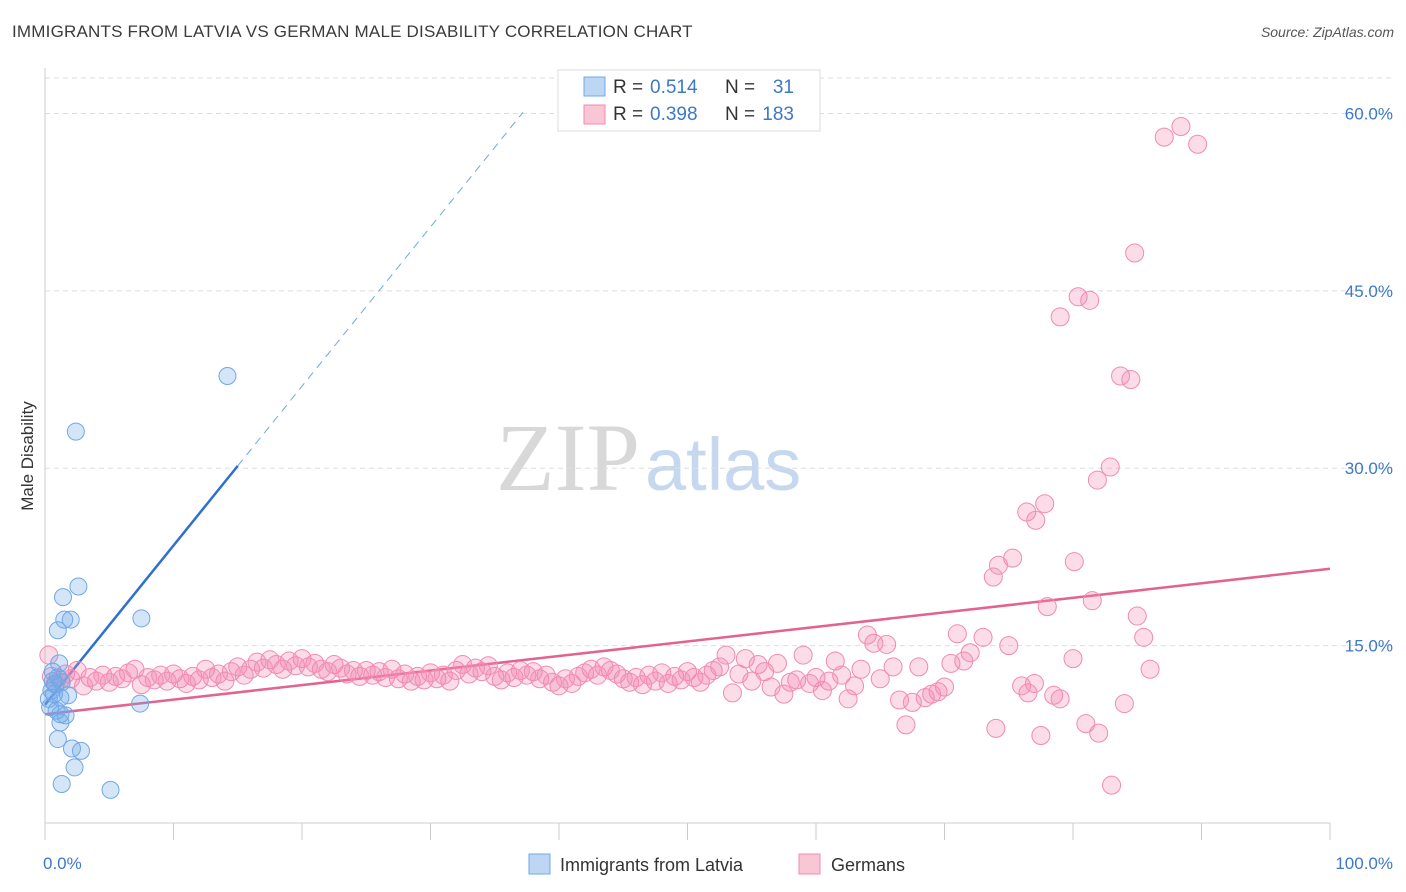  Describe the element at coordinates (141, 585) in the screenshot. I see `latvia-trend-line` at that location.